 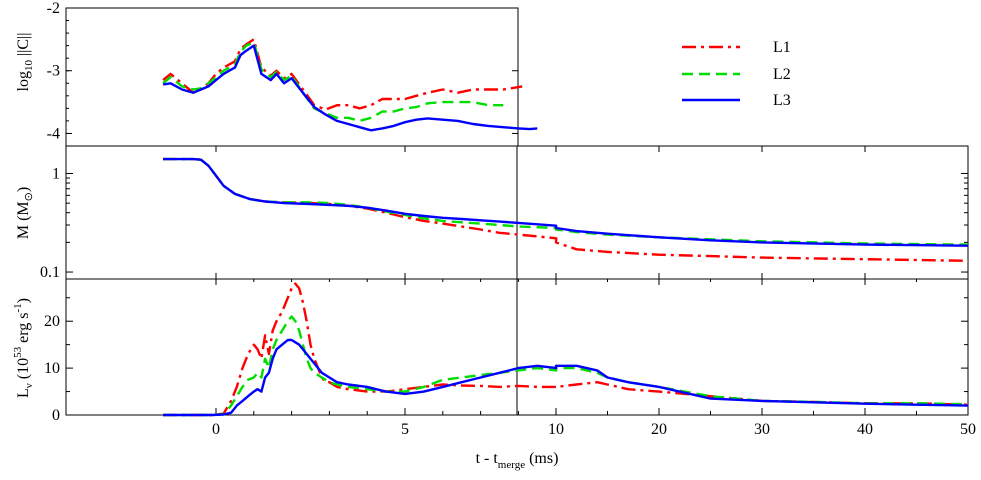 I want to click on top-panel-frame, so click(x=292, y=77).